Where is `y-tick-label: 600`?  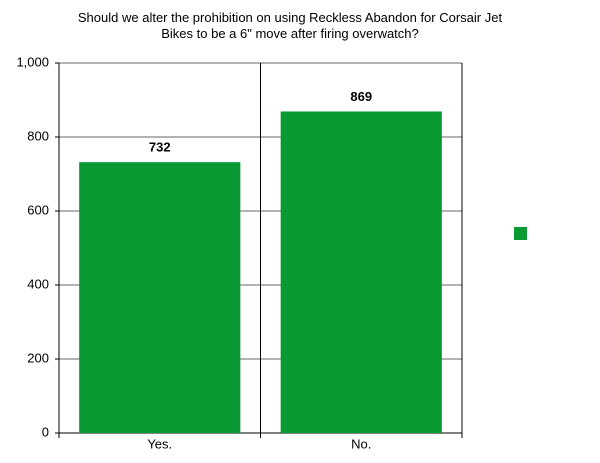 y-tick-label: 600 is located at coordinates (38, 209).